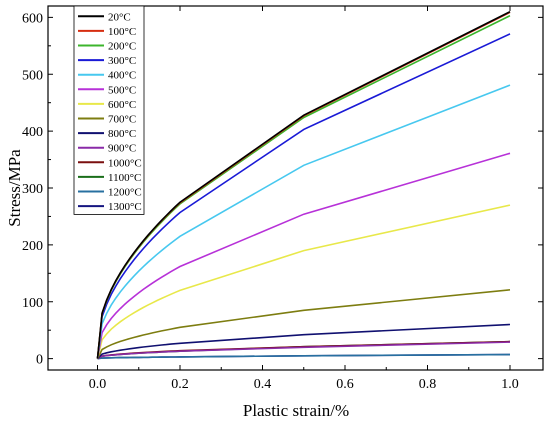 The height and width of the screenshot is (423, 550). Describe the element at coordinates (122, 47) in the screenshot. I see `legend-label: 200°C` at that location.